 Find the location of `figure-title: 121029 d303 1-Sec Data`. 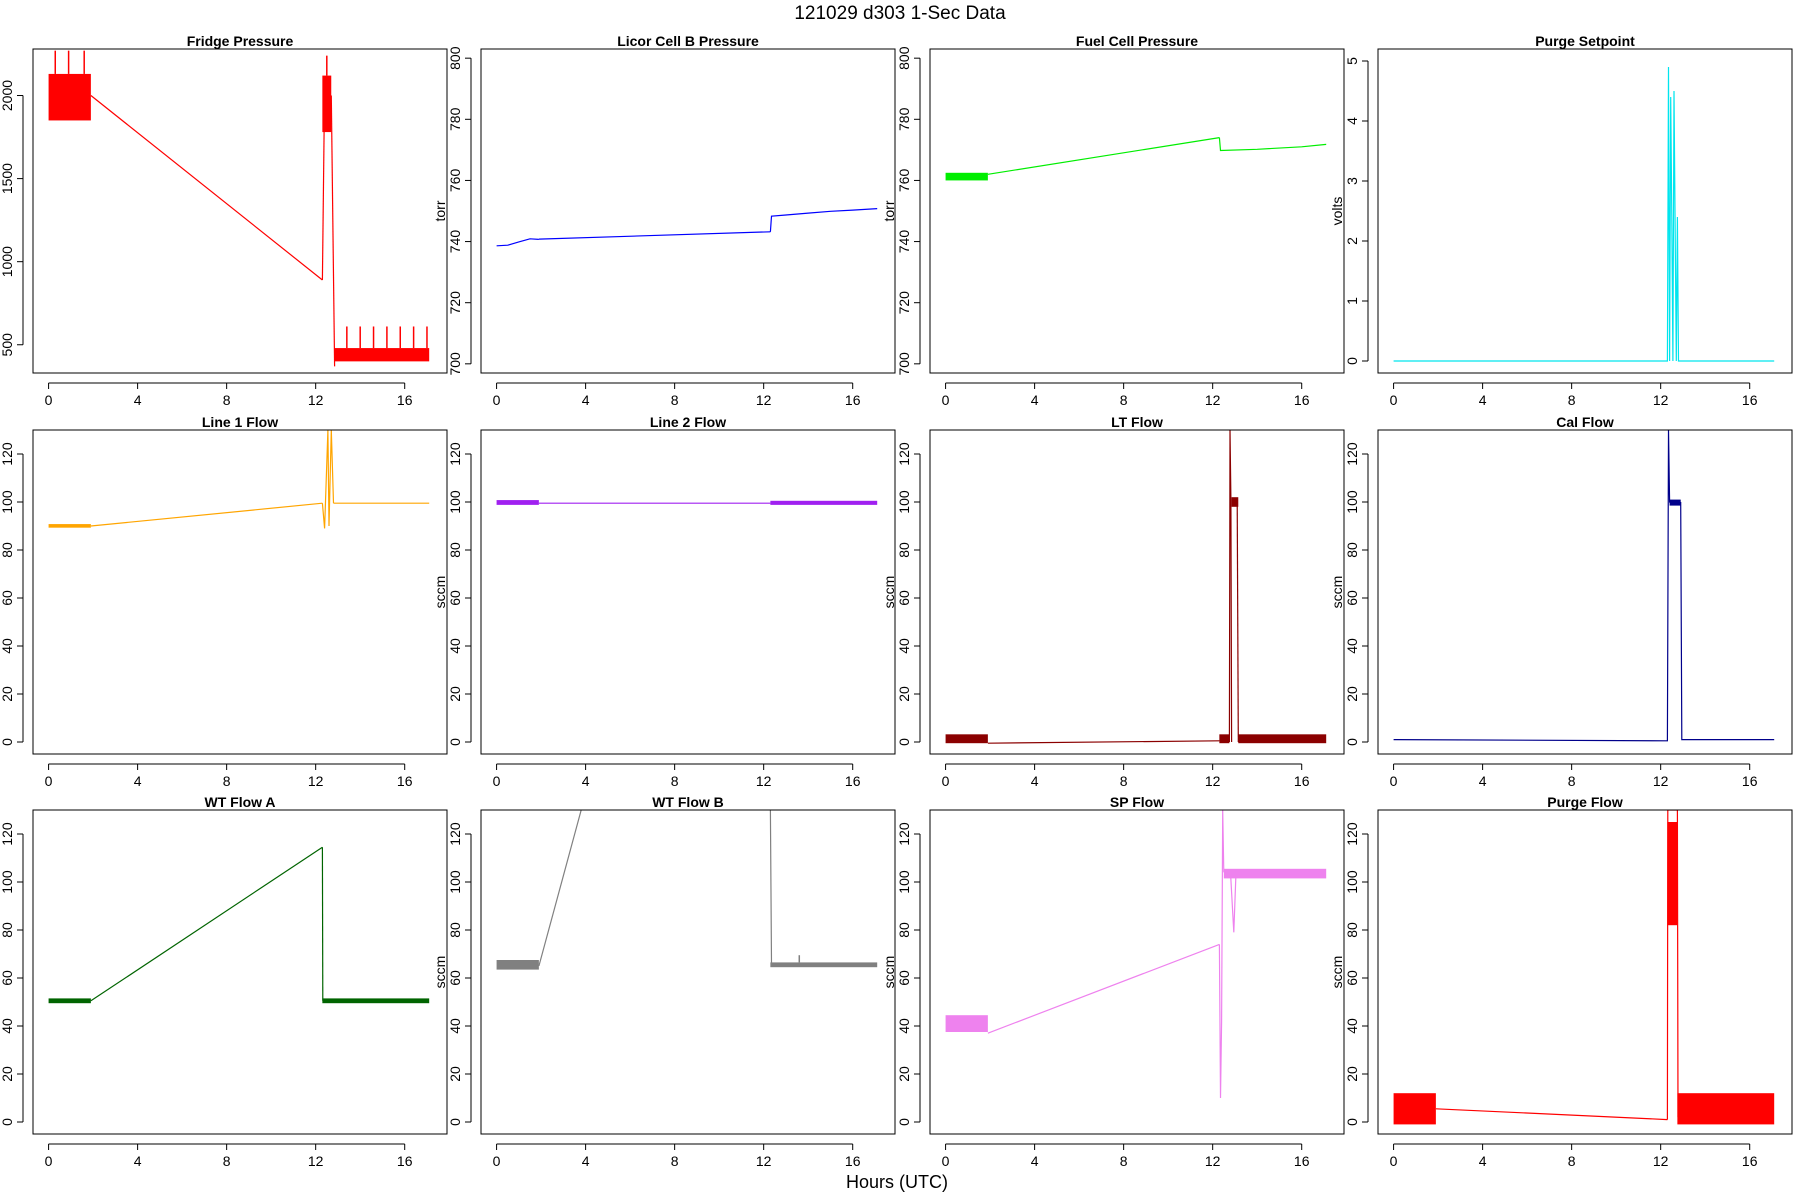

figure-title: 121029 d303 1-Sec Data is located at coordinates (900, 13).